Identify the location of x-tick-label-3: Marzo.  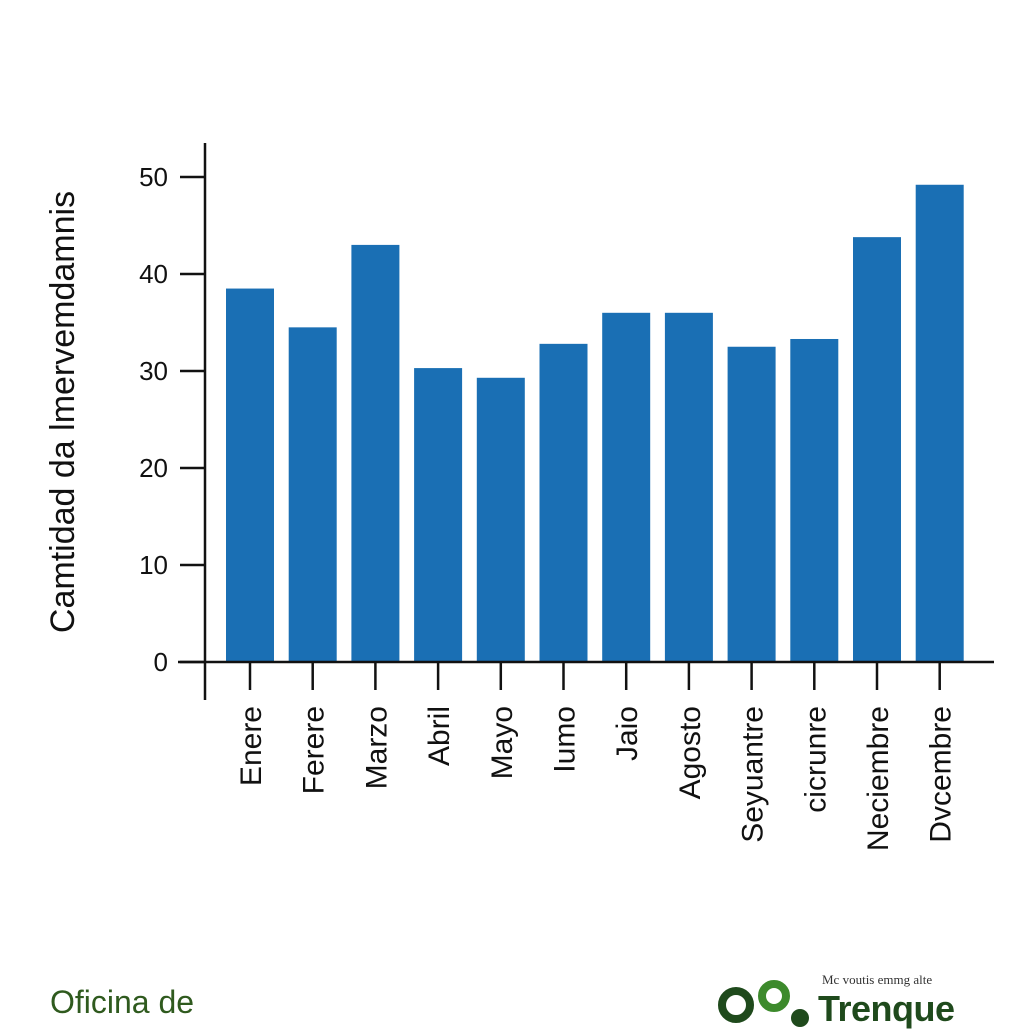
(376, 747).